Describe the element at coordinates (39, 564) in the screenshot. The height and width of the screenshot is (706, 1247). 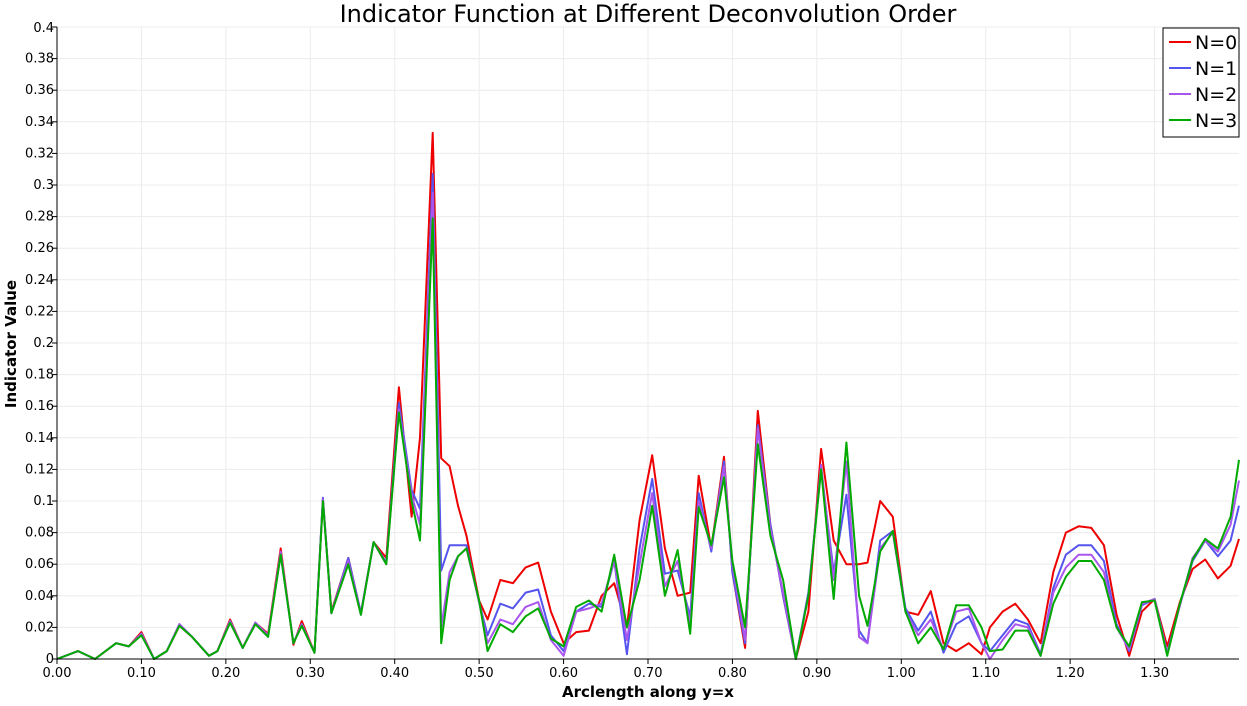
I see `y-tick-label: 0.06` at that location.